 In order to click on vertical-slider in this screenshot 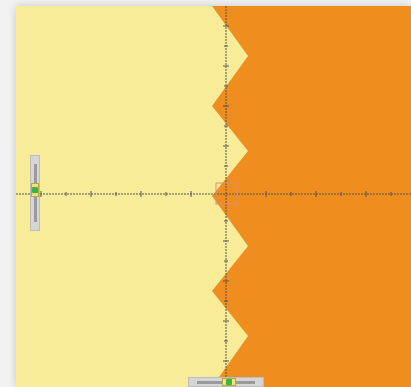, I will do `click(35, 193)`.